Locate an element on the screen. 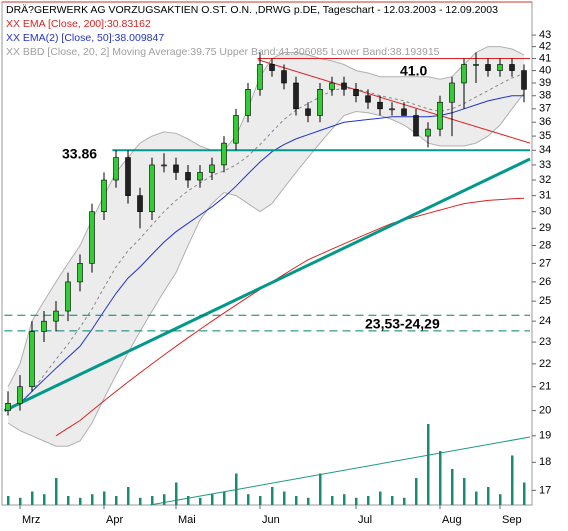 This screenshot has height=531, width=568. y-tick-label: 36 is located at coordinates (545, 122).